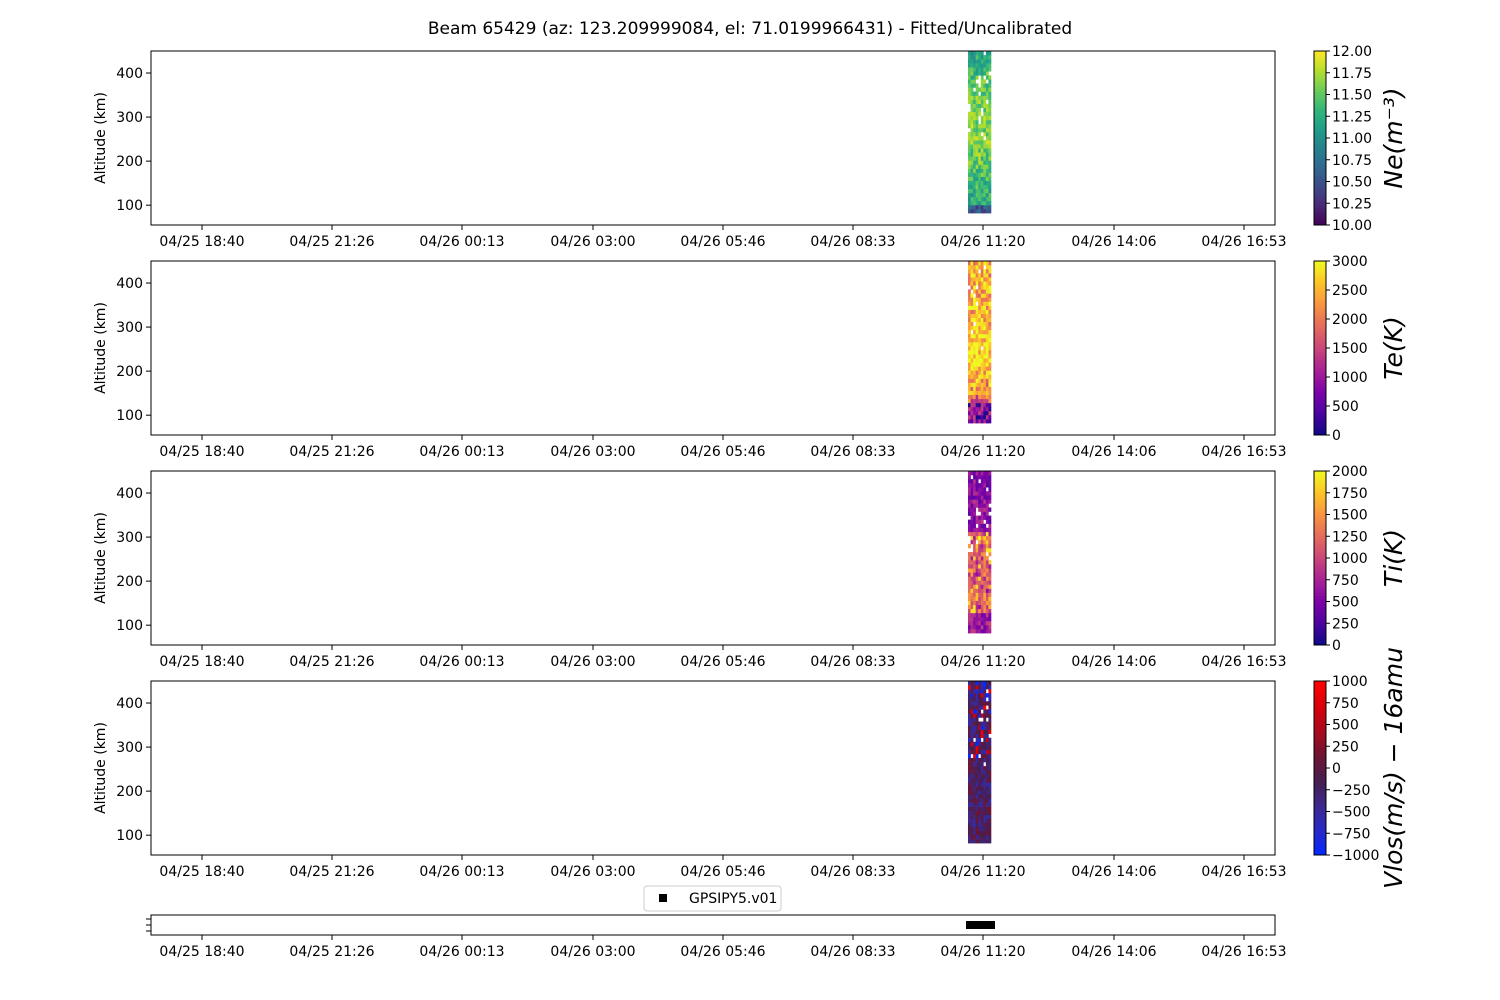  Describe the element at coordinates (592, 872) in the screenshot. I see `x-tick-label: 04/26 03:00` at that location.